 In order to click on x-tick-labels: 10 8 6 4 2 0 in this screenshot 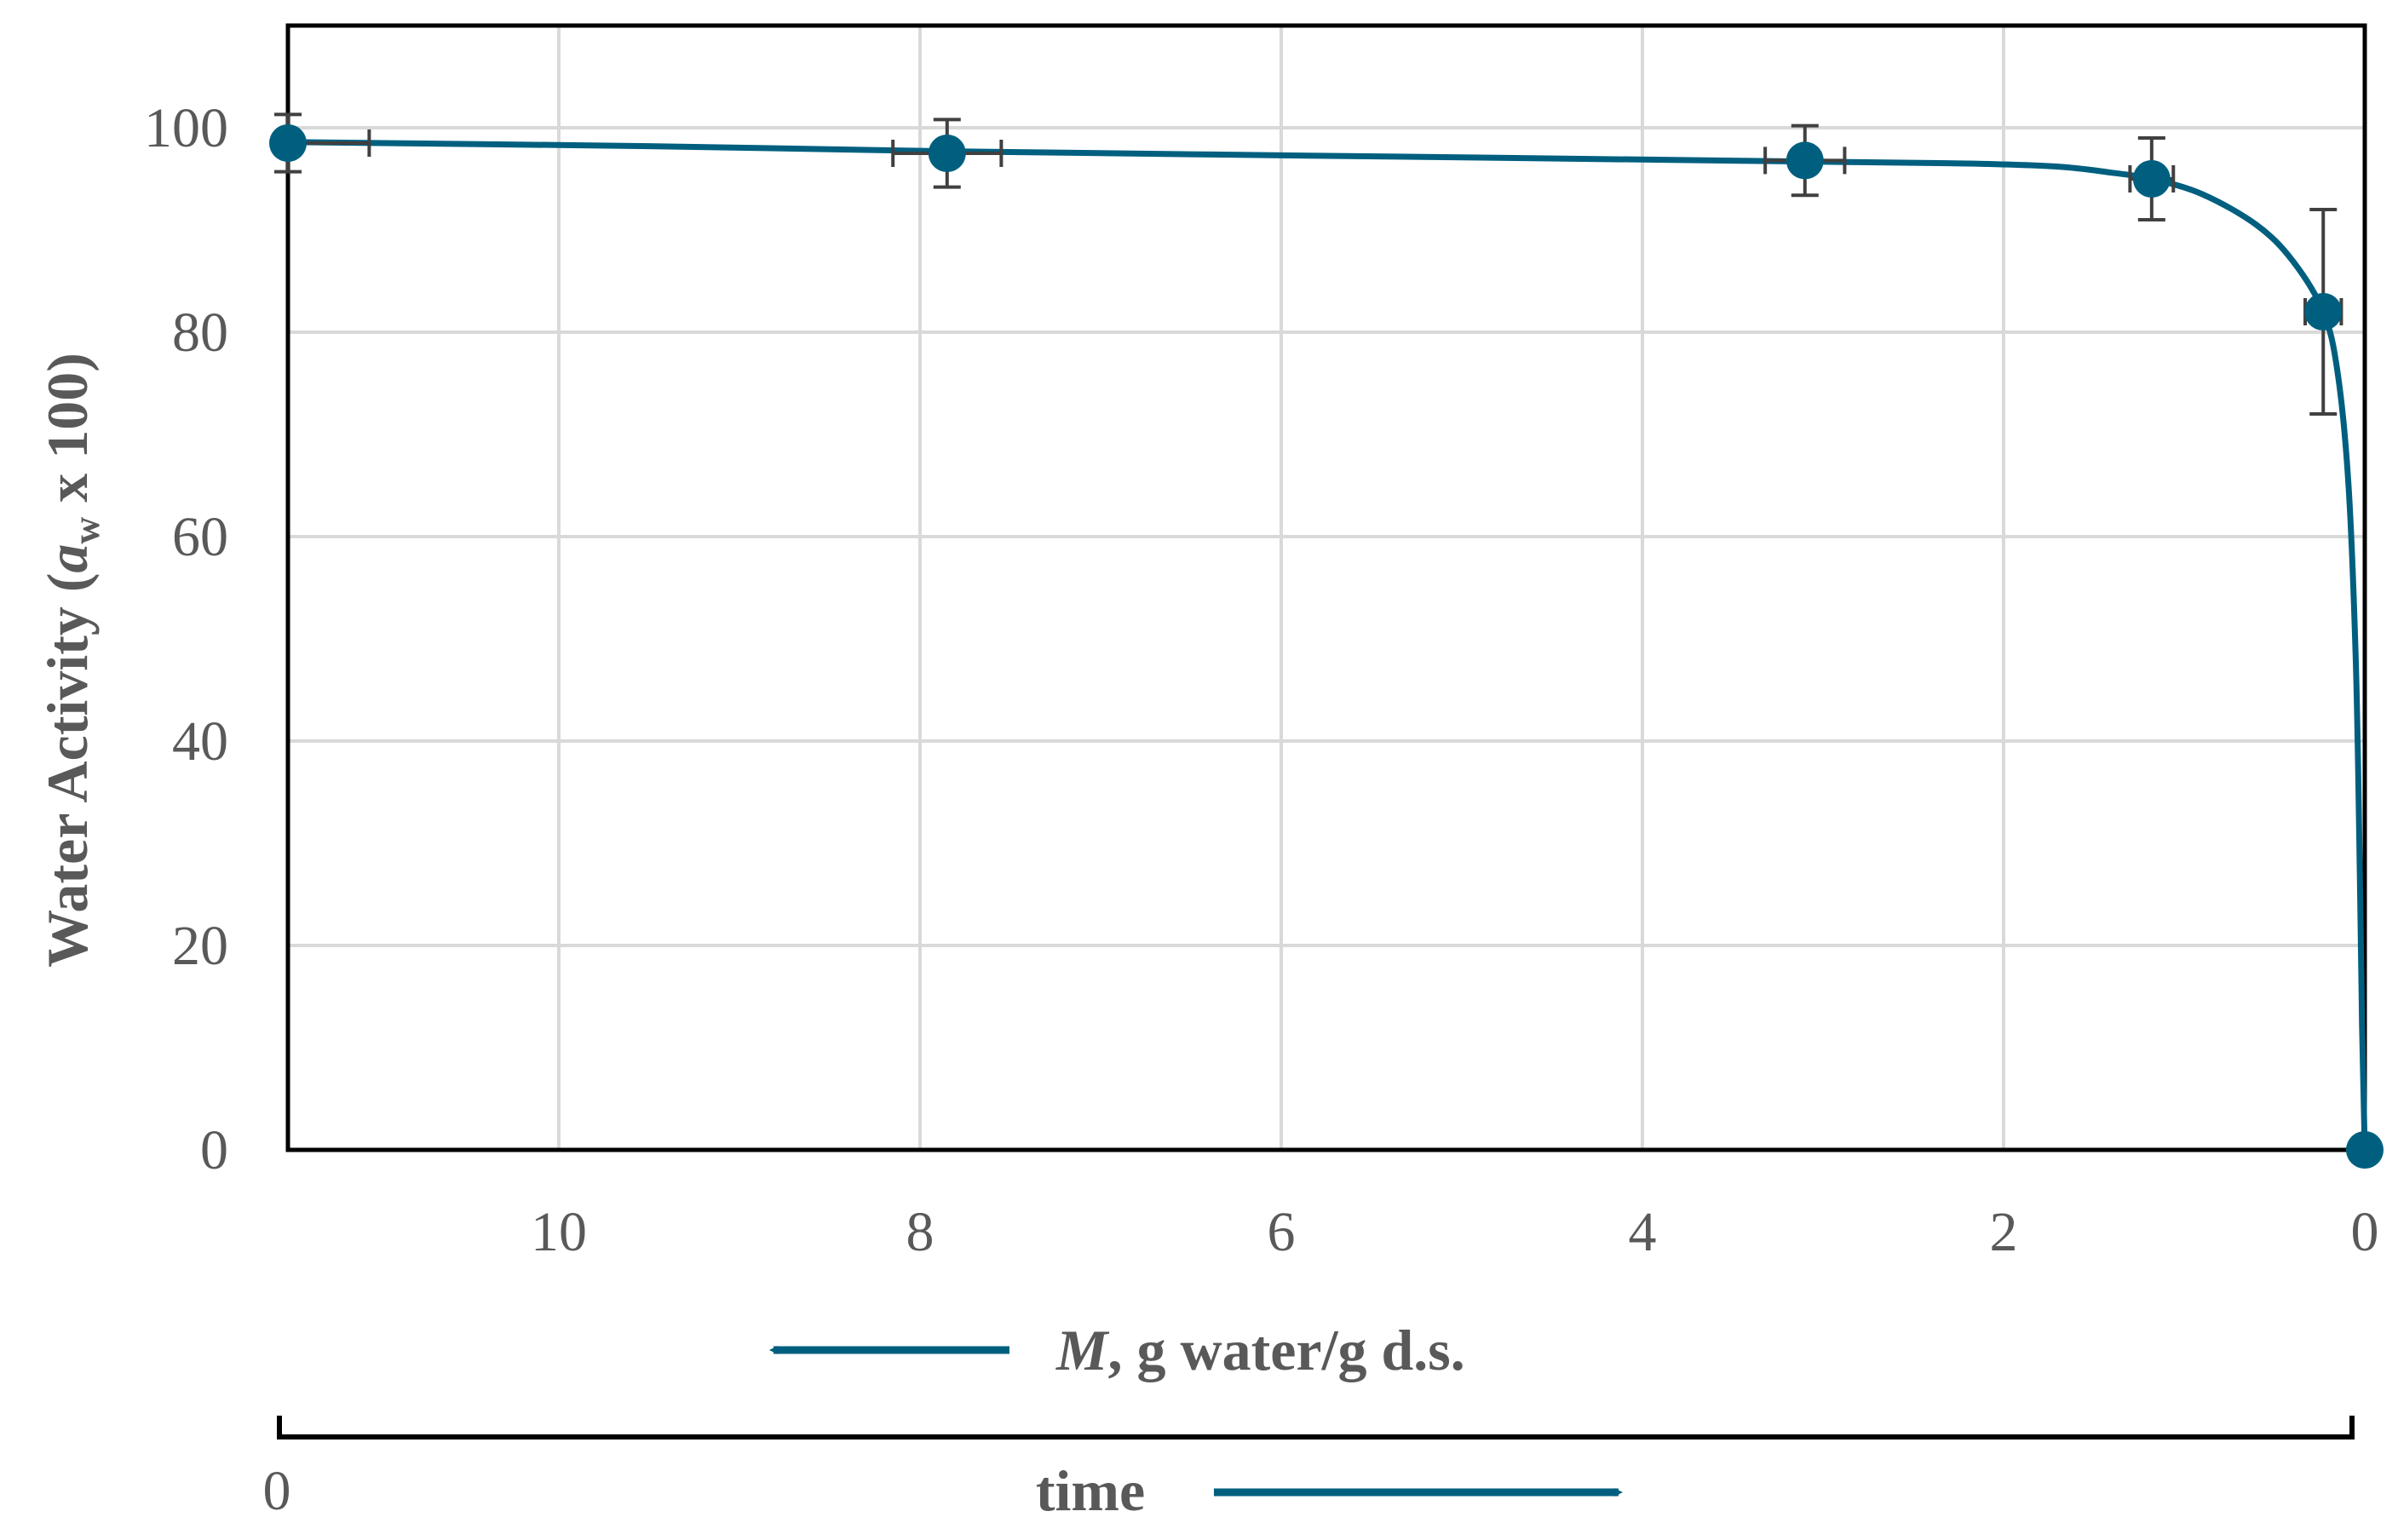, I will do `click(1455, 1232)`.